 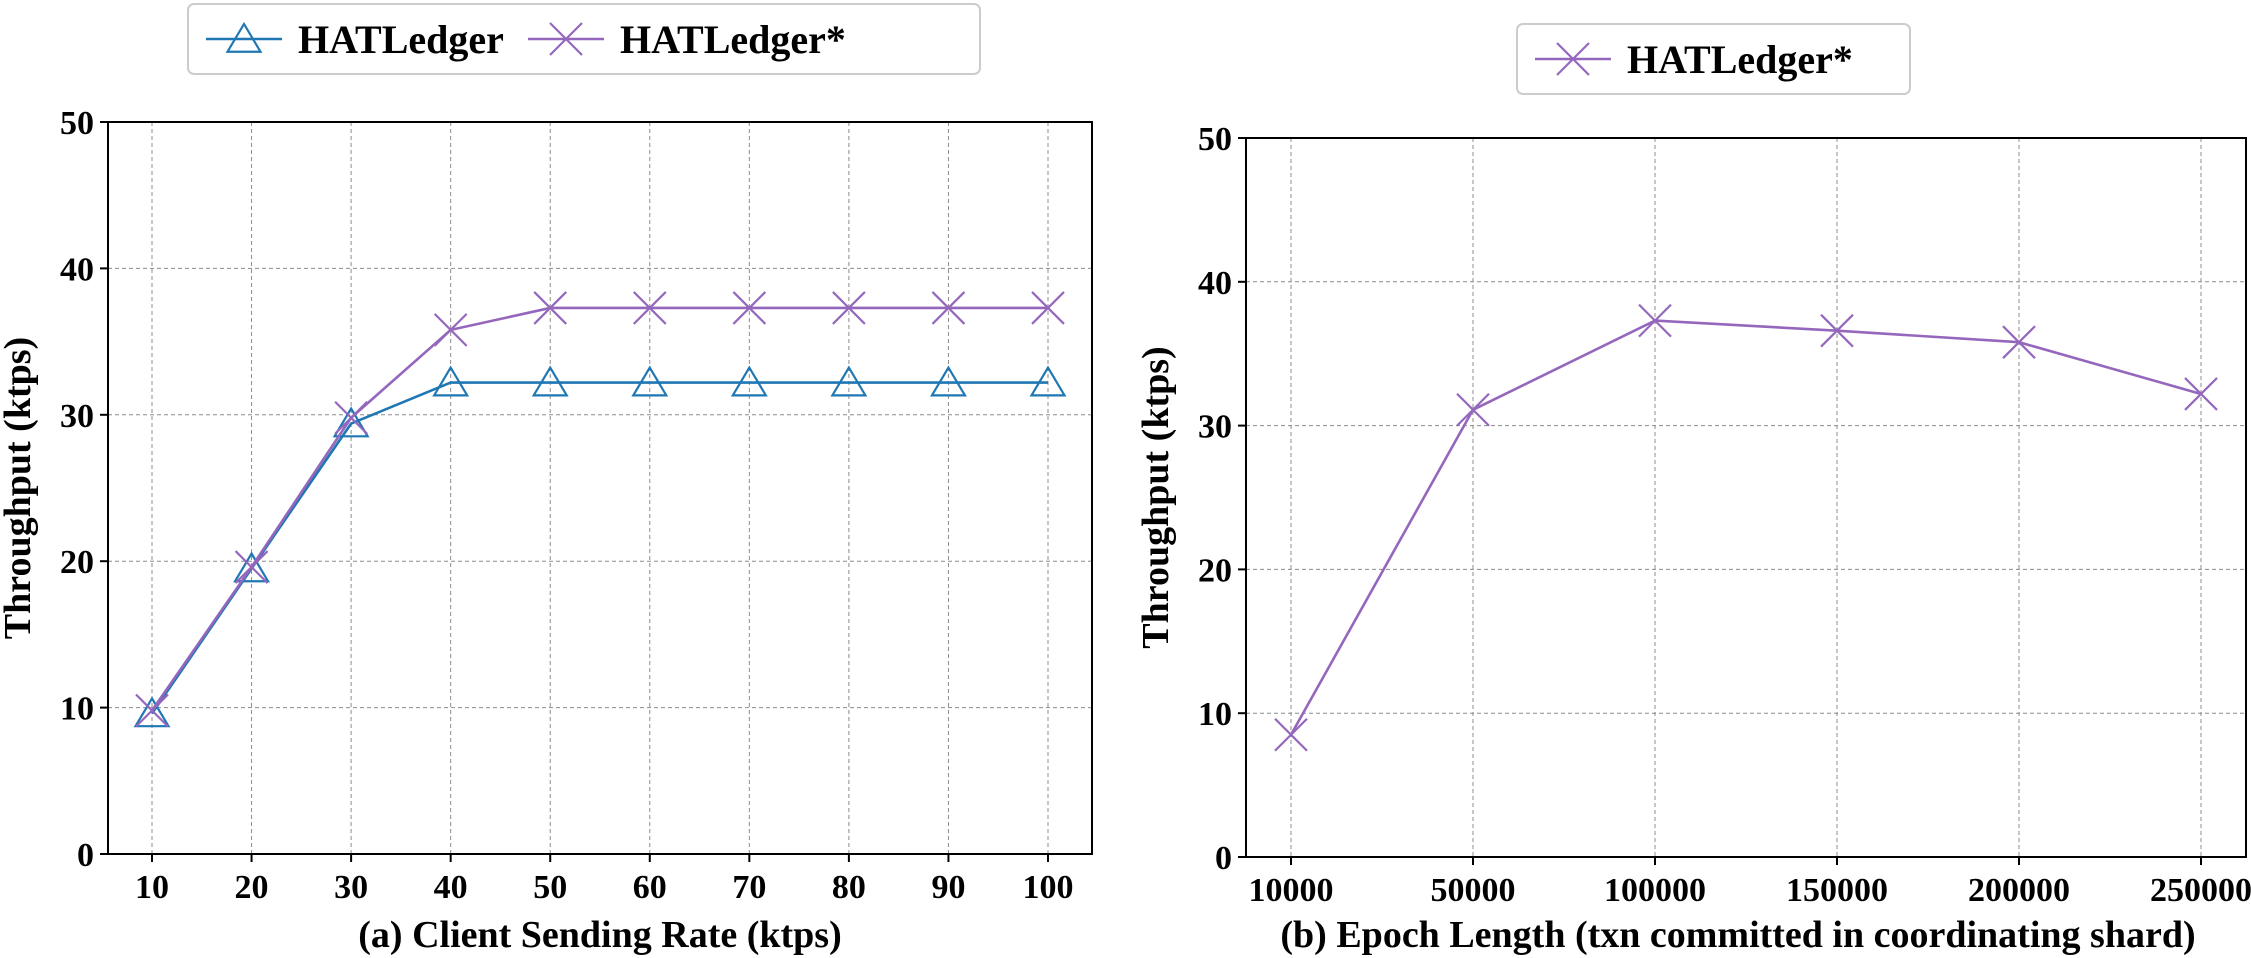 I want to click on x-tick-label: 250000, so click(x=2200, y=890).